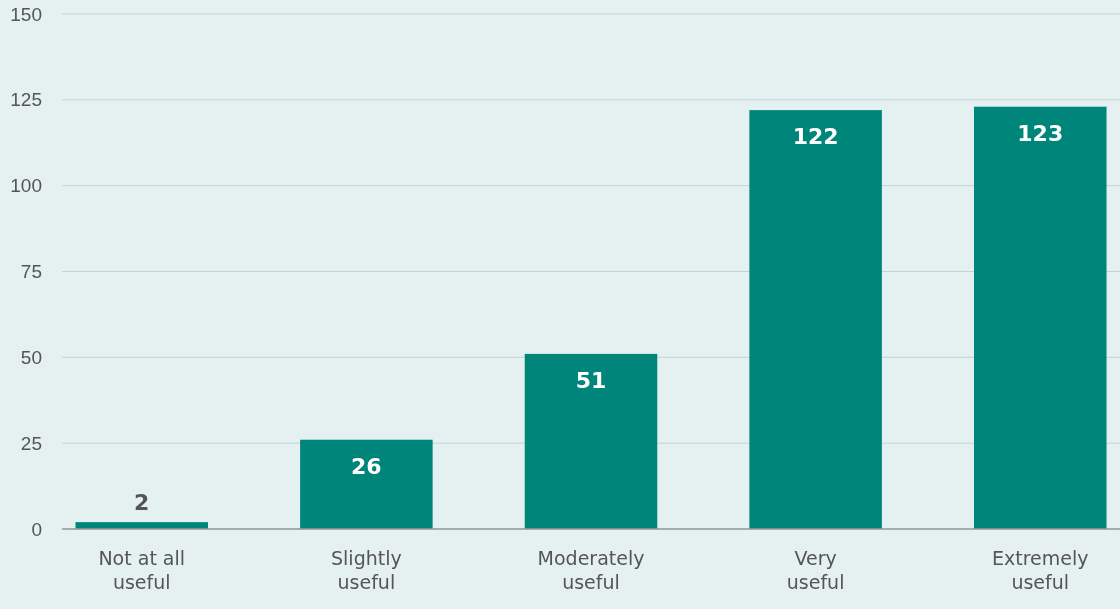  I want to click on y-tick-label: 75, so click(31, 272).